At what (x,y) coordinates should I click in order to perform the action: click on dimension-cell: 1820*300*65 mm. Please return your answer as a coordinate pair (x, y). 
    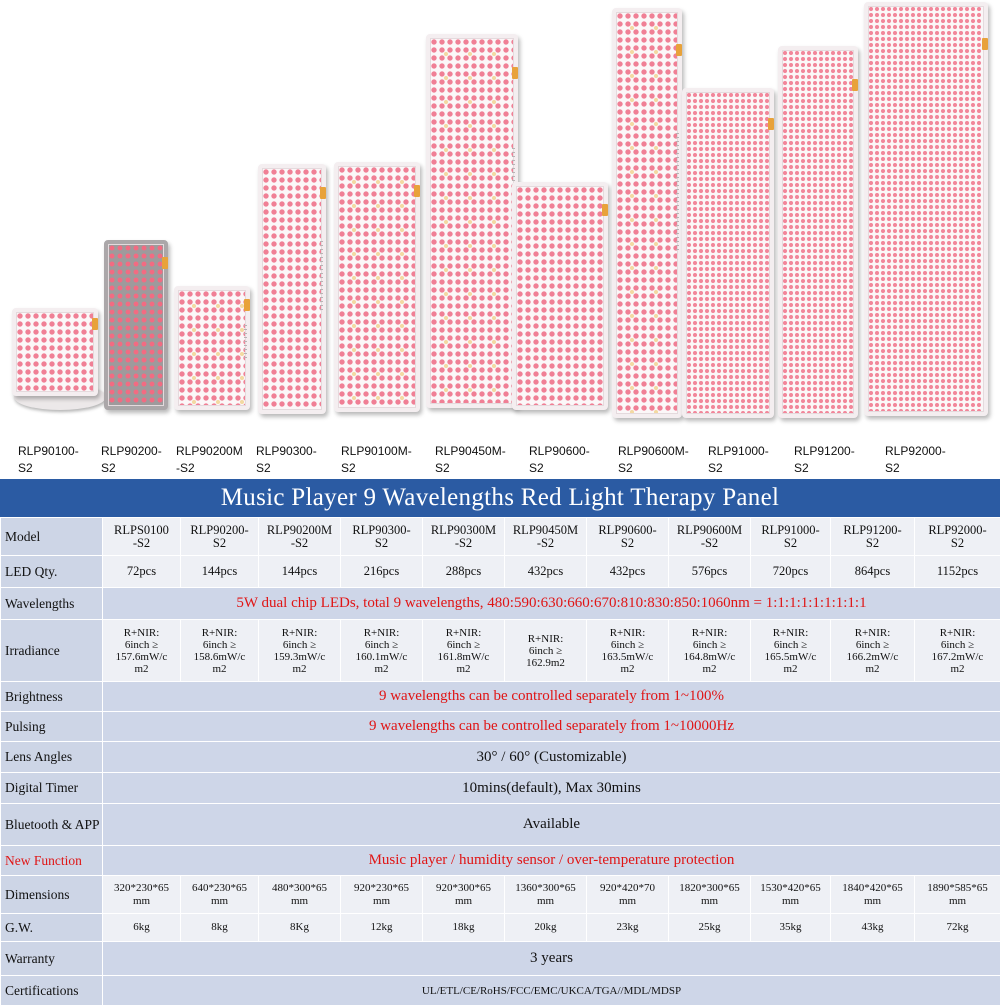
    Looking at the image, I should click on (710, 895).